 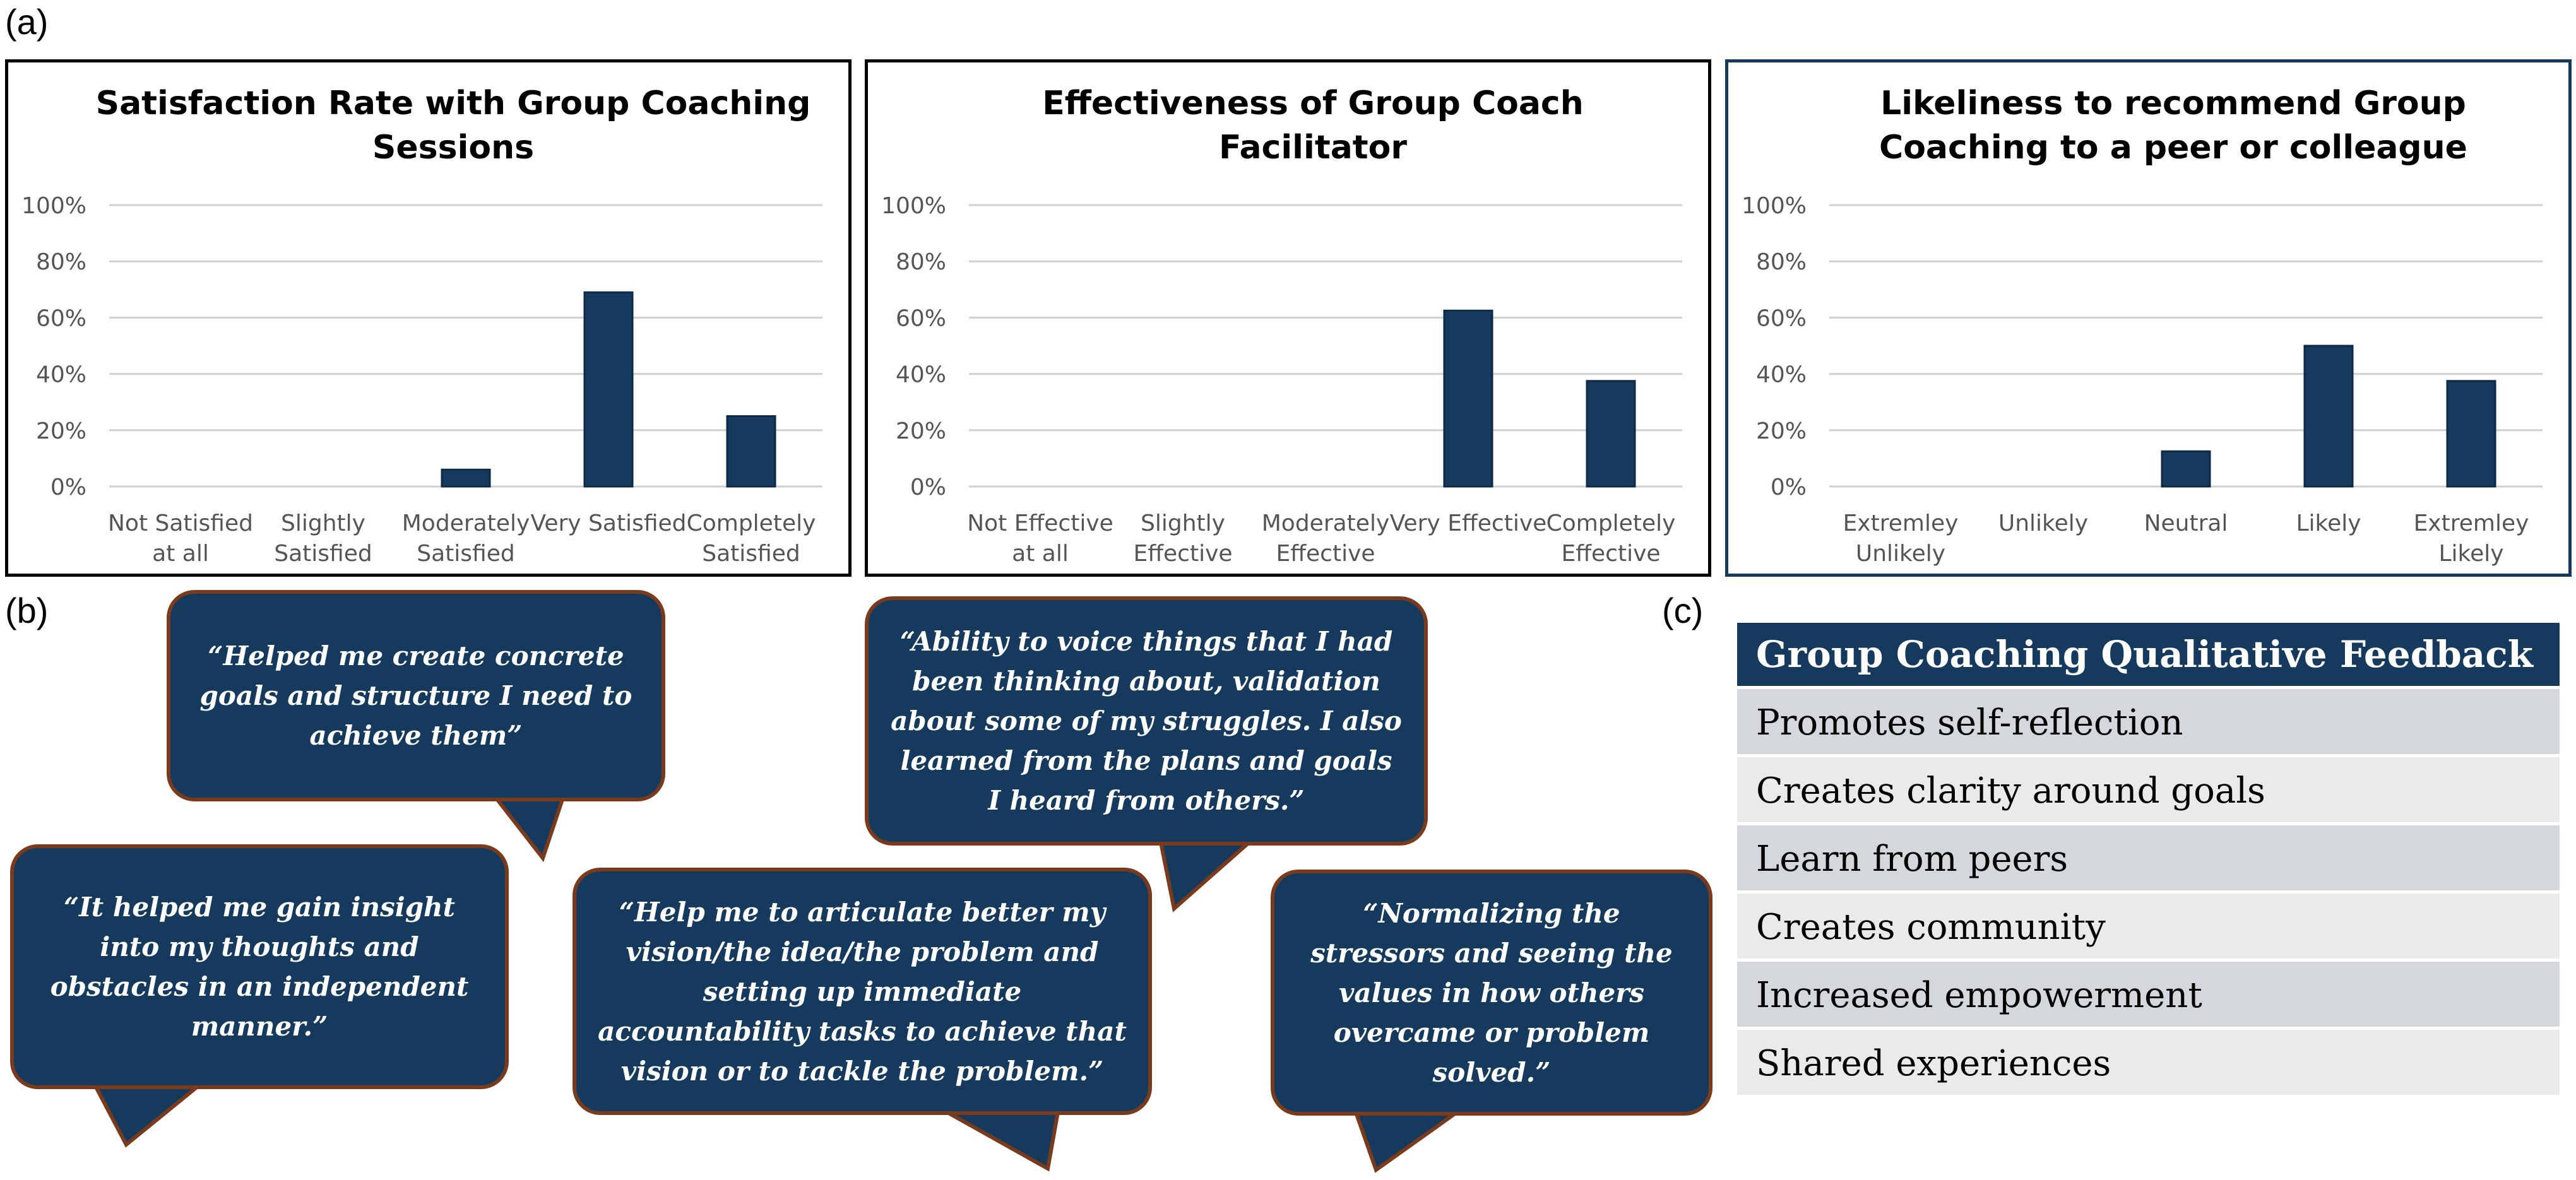 What do you see at coordinates (27, 22) in the screenshot?
I see `panel-label-a: (a)` at bounding box center [27, 22].